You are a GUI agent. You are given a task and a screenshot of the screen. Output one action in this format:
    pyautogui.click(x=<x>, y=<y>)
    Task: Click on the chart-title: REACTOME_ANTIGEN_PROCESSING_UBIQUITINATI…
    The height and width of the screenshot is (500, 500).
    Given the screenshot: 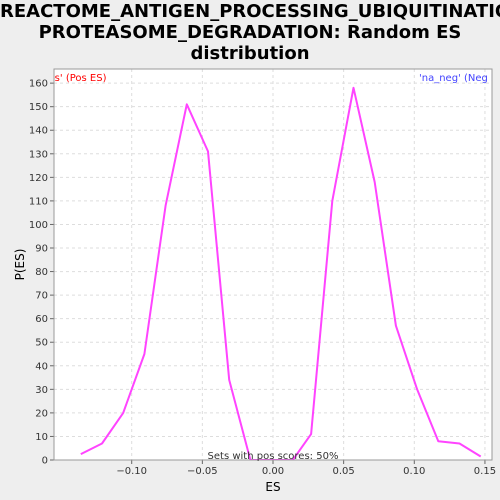 What is the action you would take?
    pyautogui.click(x=250, y=32)
    